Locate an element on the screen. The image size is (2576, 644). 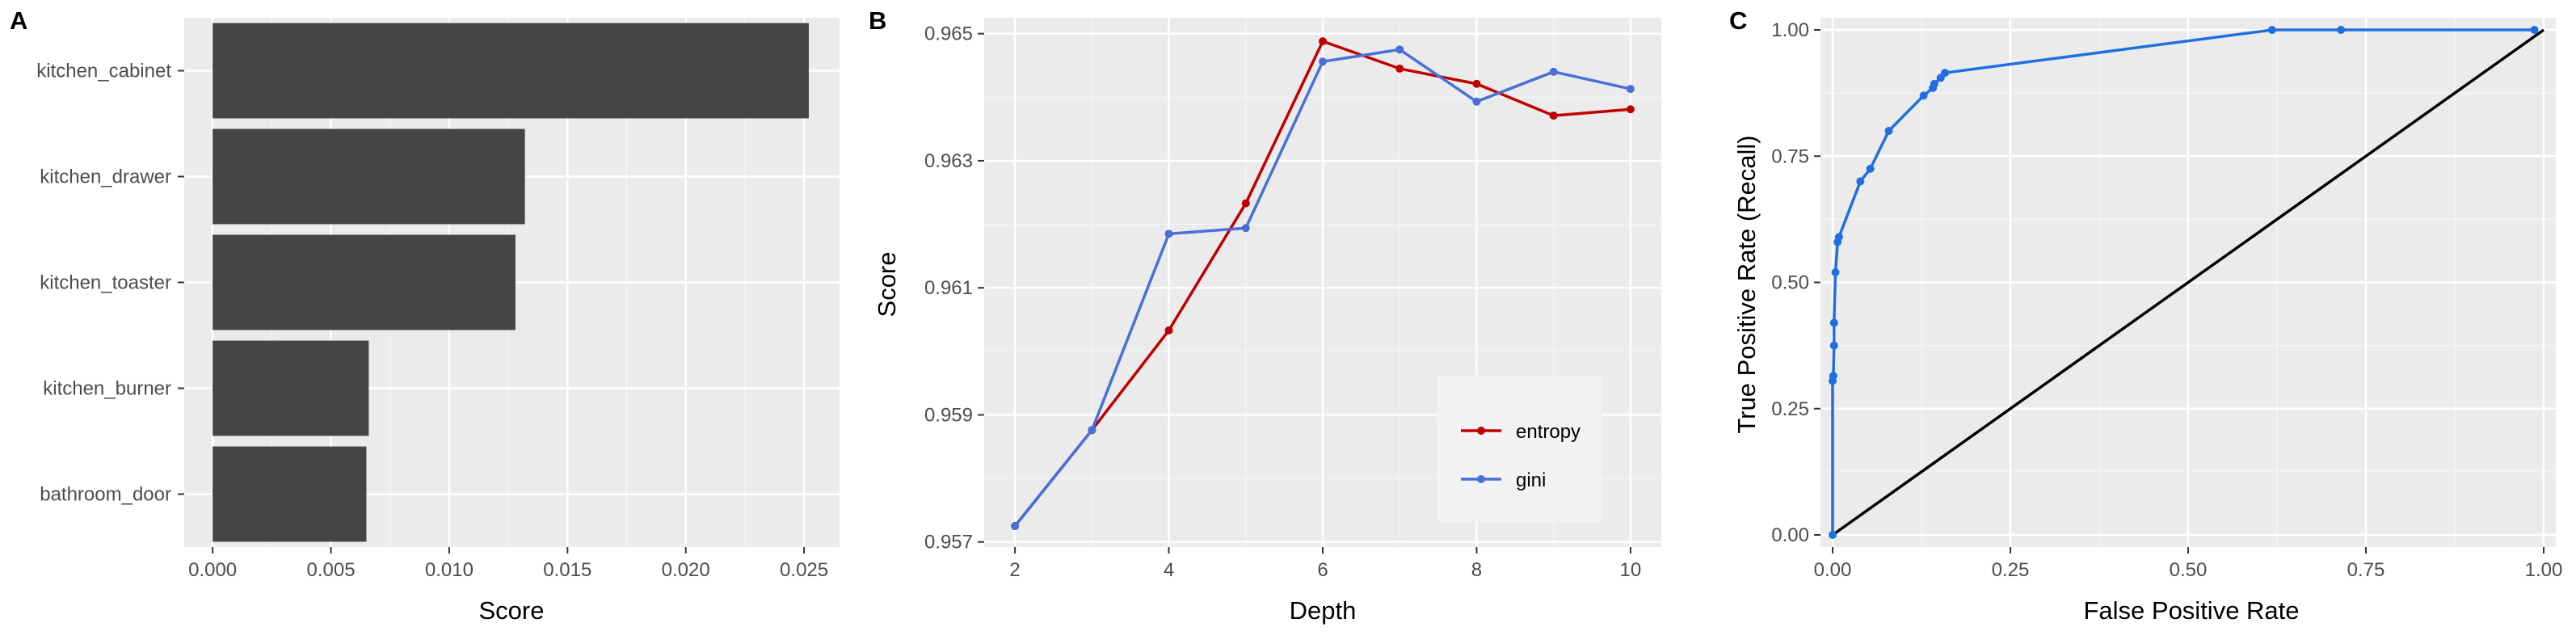
y-tick-label: 0.959 is located at coordinates (948, 415).